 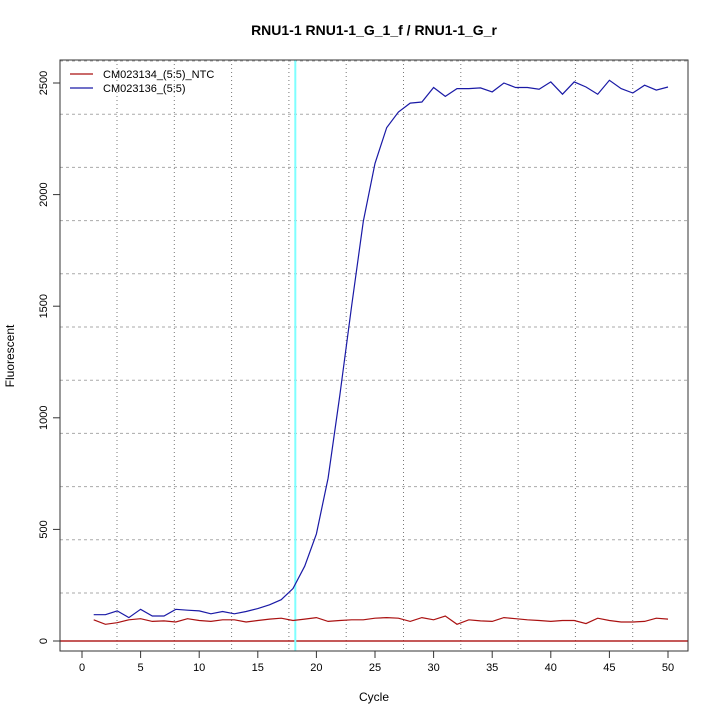 I want to click on y-tick-label: 1500, so click(x=44, y=306).